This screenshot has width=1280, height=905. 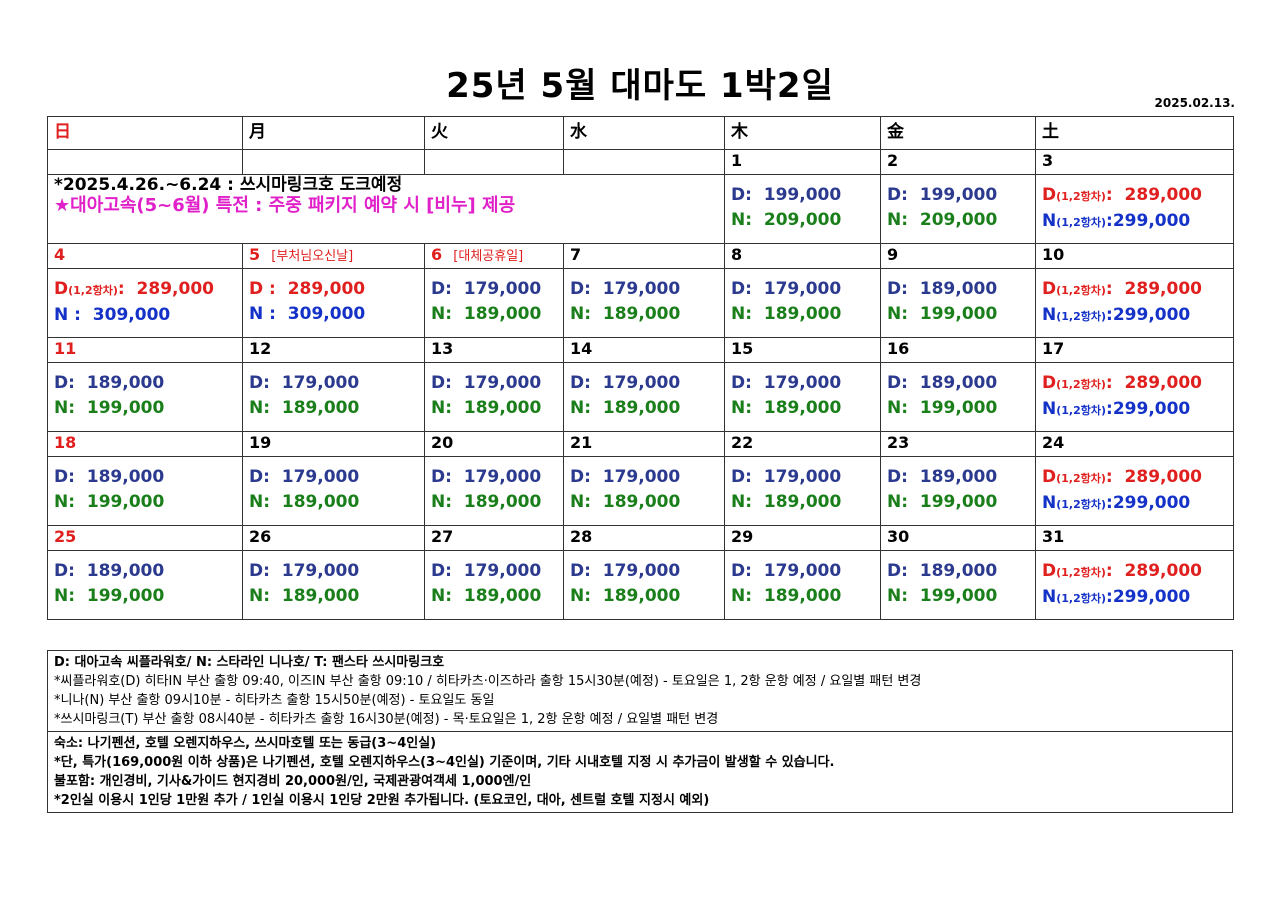 What do you see at coordinates (145, 256) in the screenshot?
I see `date-cell: 4` at bounding box center [145, 256].